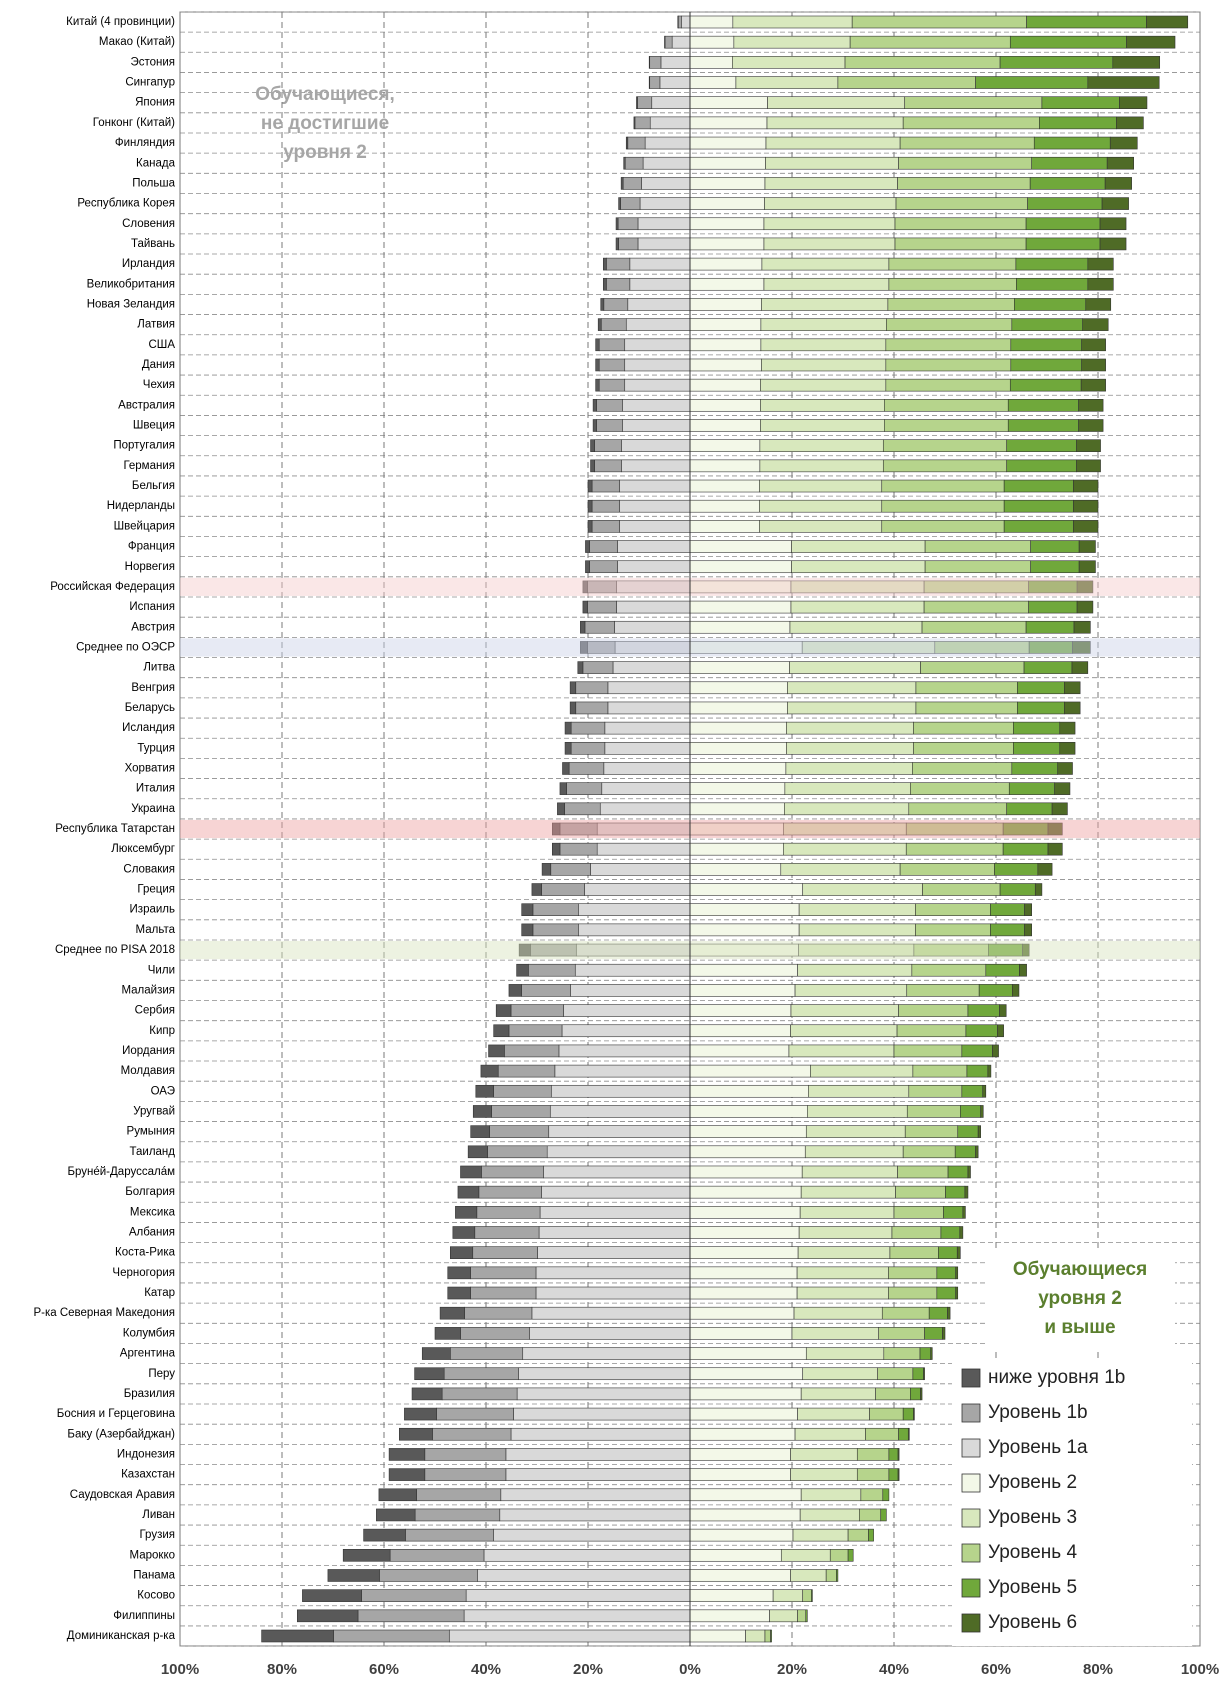 The height and width of the screenshot is (1689, 1232). I want to click on category-label: Ирландия, so click(148, 264).